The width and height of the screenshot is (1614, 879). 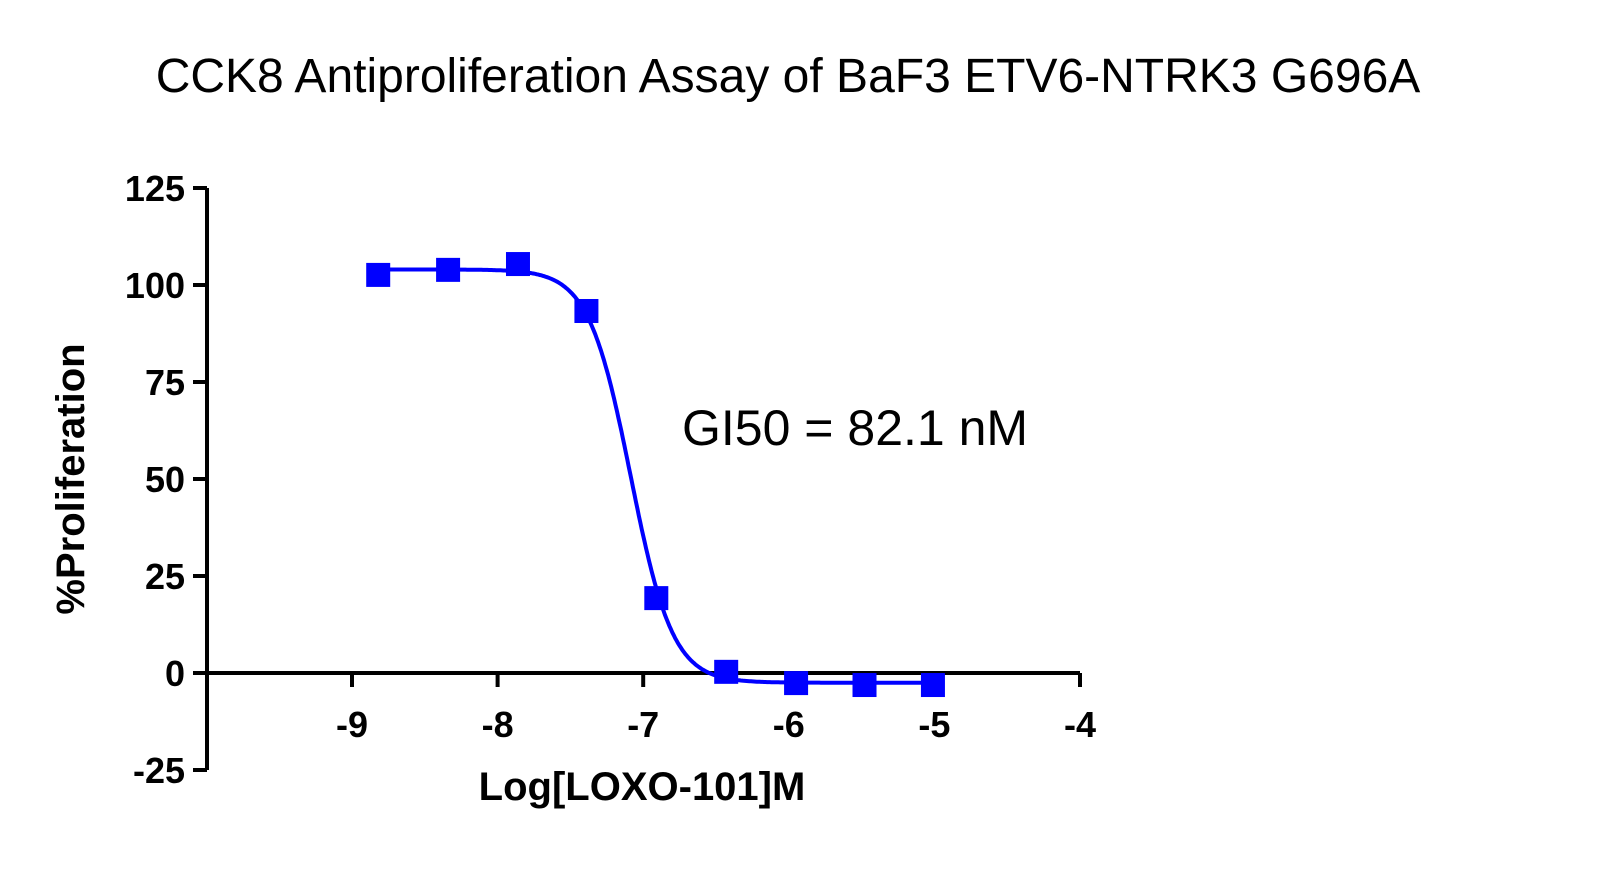 What do you see at coordinates (643, 724) in the screenshot?
I see `x-tick-label: -7` at bounding box center [643, 724].